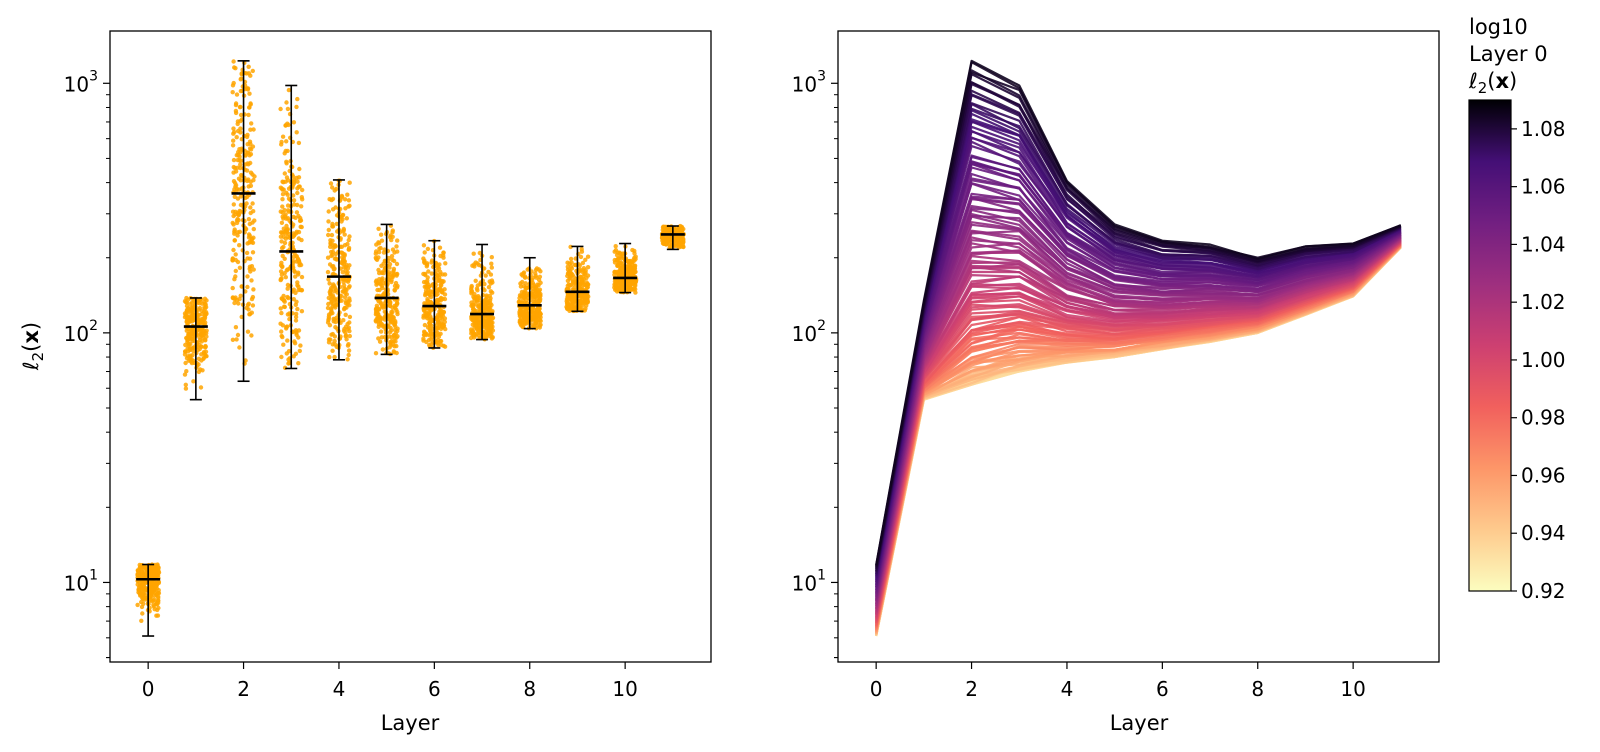 The height and width of the screenshot is (752, 1600). What do you see at coordinates (1492, 83) in the screenshot?
I see `colorbar-title-line-3: ℓ2(x)` at bounding box center [1492, 83].